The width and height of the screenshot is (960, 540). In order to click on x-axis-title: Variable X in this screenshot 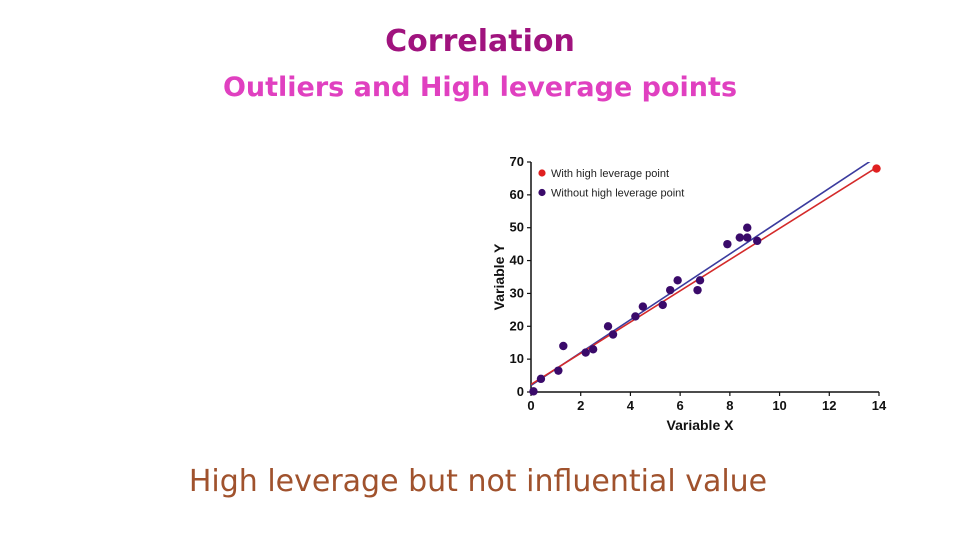, I will do `click(701, 425)`.